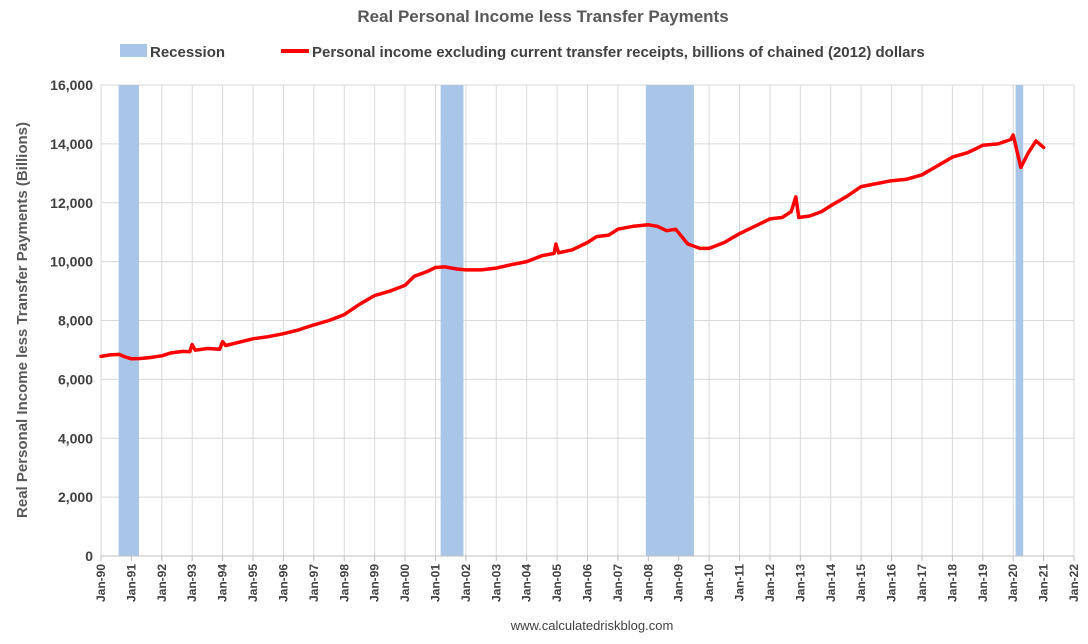 This screenshot has width=1088, height=644. Describe the element at coordinates (223, 583) in the screenshot. I see `x-tick-label: Jan-94` at that location.